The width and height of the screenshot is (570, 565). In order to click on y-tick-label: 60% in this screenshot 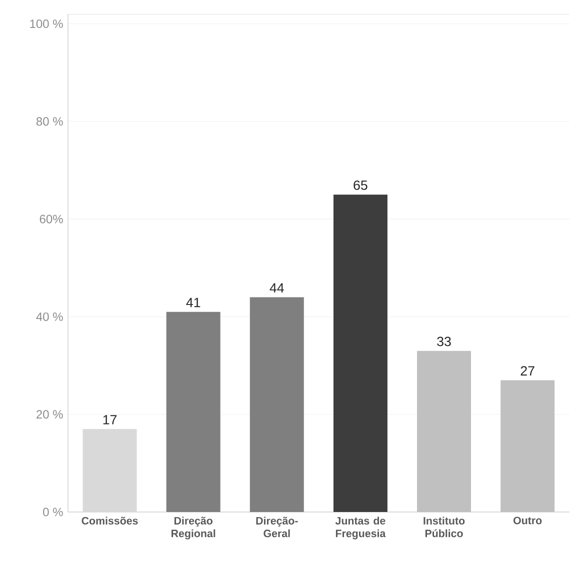, I will do `click(51, 219)`.